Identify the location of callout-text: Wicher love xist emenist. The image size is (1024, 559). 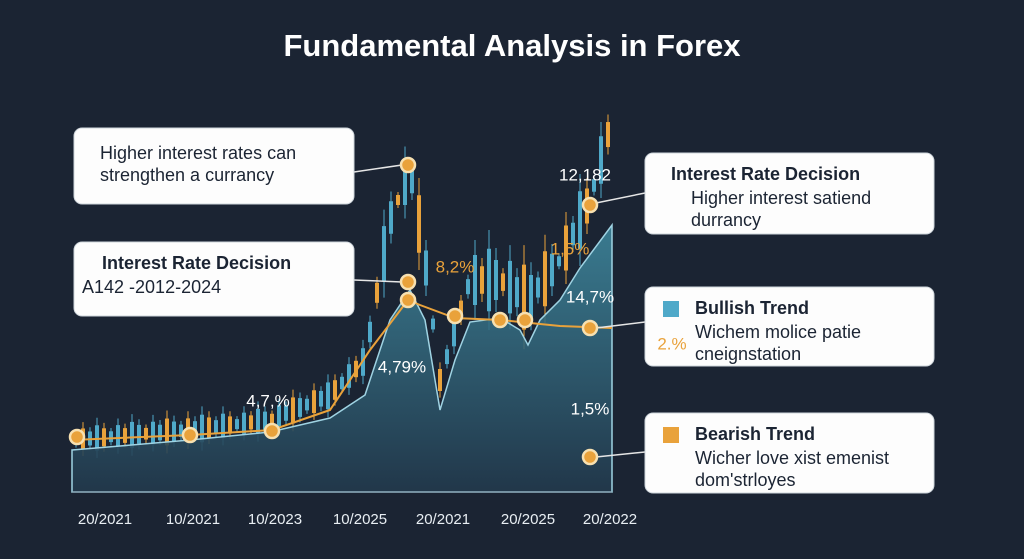
(792, 458).